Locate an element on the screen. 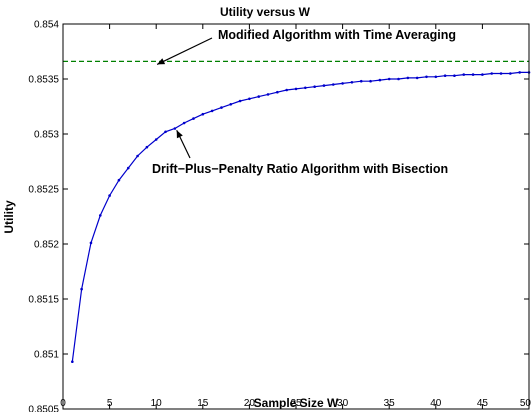  x-tick-label: 25 is located at coordinates (296, 403).